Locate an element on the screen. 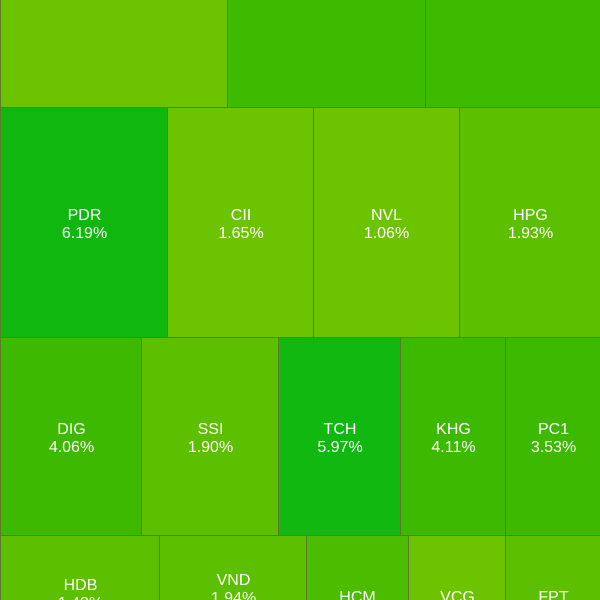  tile-symbol: CII is located at coordinates (241, 215).